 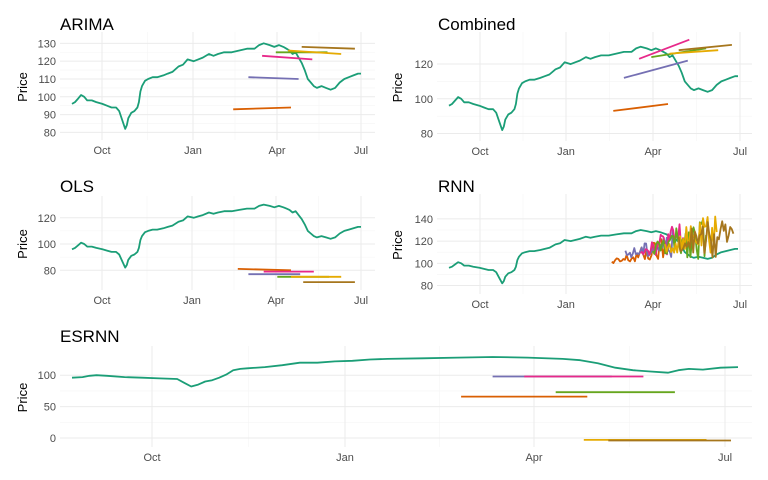 What do you see at coordinates (47, 80) in the screenshot?
I see `y-tick-label: 110` at bounding box center [47, 80].